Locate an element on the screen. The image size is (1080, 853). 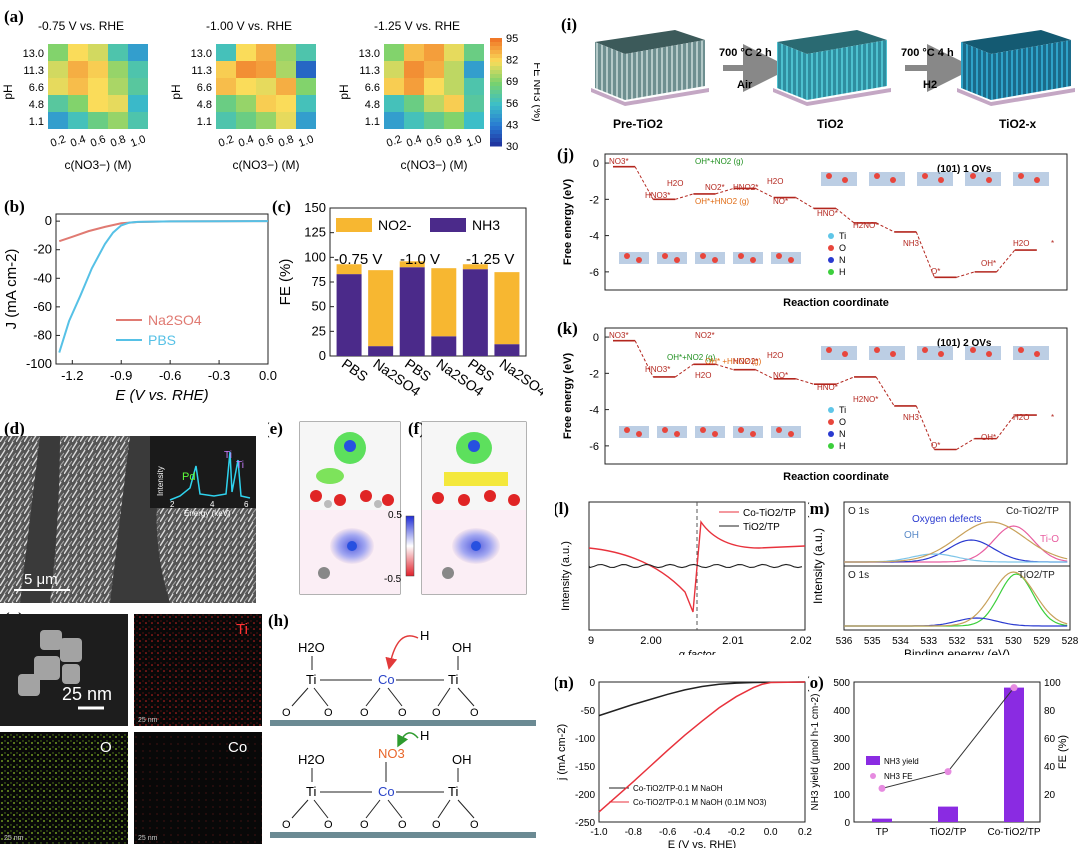
legend-label: PBS is located at coordinates (162, 340).